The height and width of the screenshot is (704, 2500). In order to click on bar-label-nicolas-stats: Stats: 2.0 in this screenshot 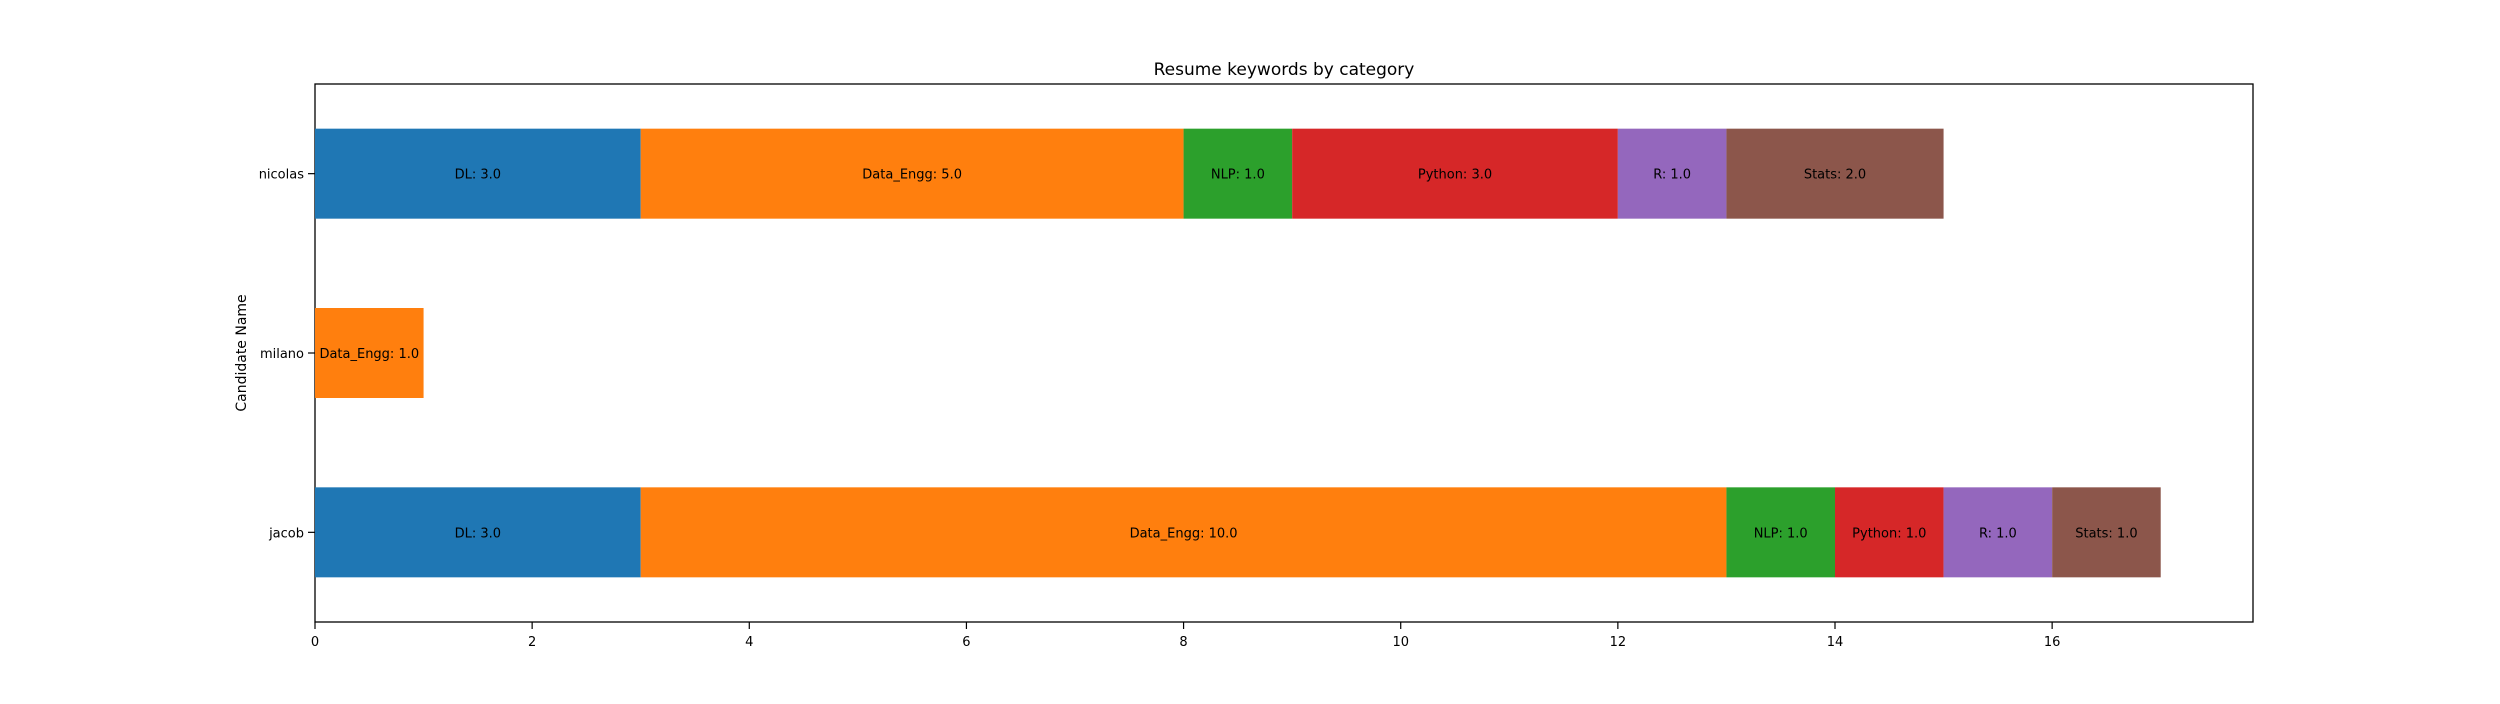, I will do `click(1835, 175)`.